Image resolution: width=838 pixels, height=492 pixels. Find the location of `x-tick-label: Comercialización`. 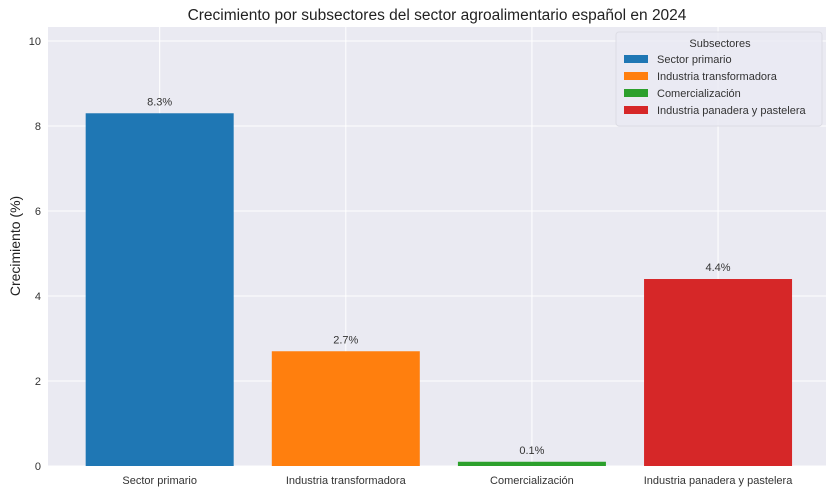

x-tick-label: Comercialización is located at coordinates (532, 481).